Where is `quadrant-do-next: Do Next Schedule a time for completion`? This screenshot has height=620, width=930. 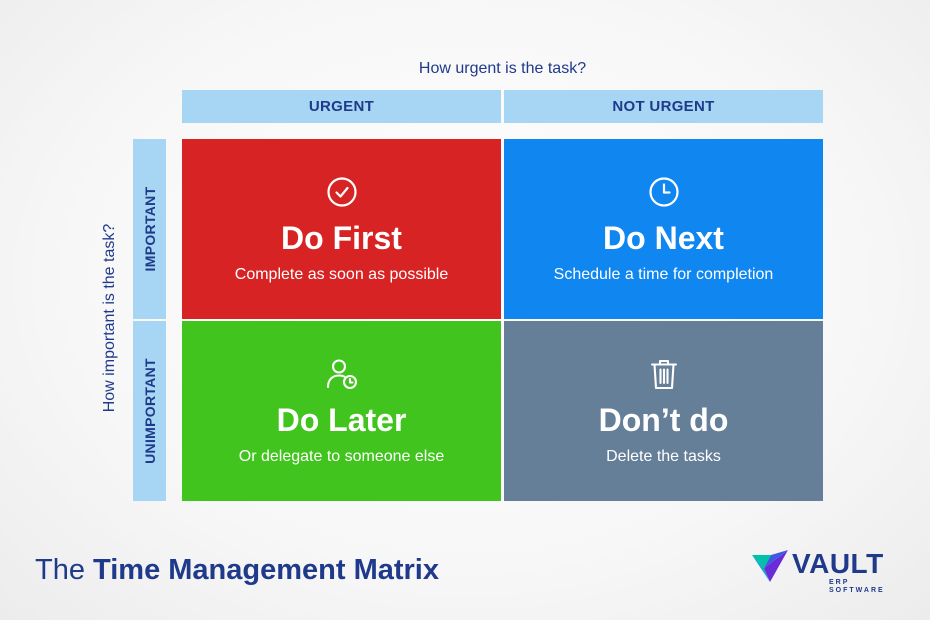 quadrant-do-next: Do Next Schedule a time for completion is located at coordinates (663, 229).